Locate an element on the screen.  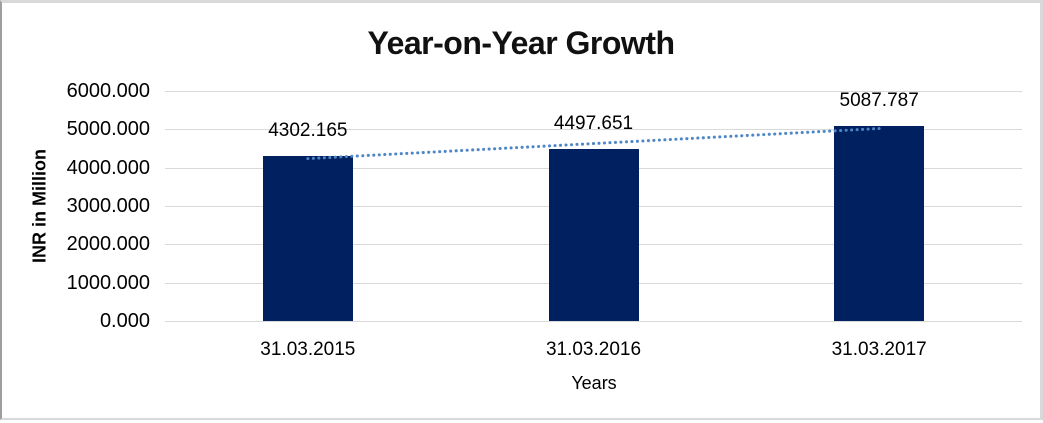
y-tick-label: 3000.000 is located at coordinates (108, 206).